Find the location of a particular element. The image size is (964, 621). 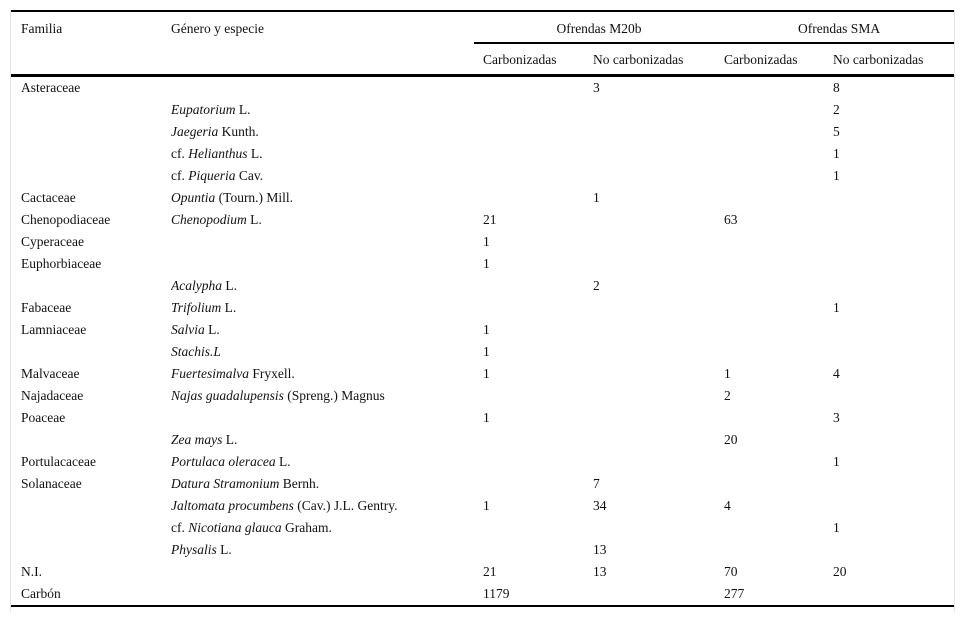

ofrendas-m20b-header: Ofrendas M20b is located at coordinates (599, 27).